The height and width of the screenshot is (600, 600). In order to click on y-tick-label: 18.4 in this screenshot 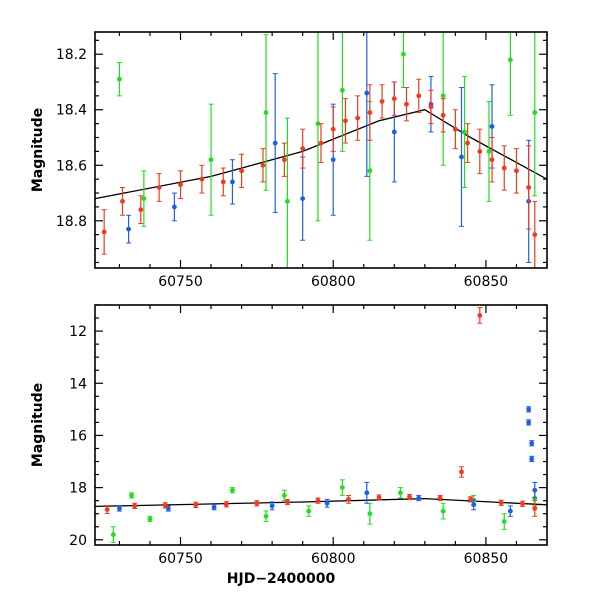, I will do `click(71, 111)`.